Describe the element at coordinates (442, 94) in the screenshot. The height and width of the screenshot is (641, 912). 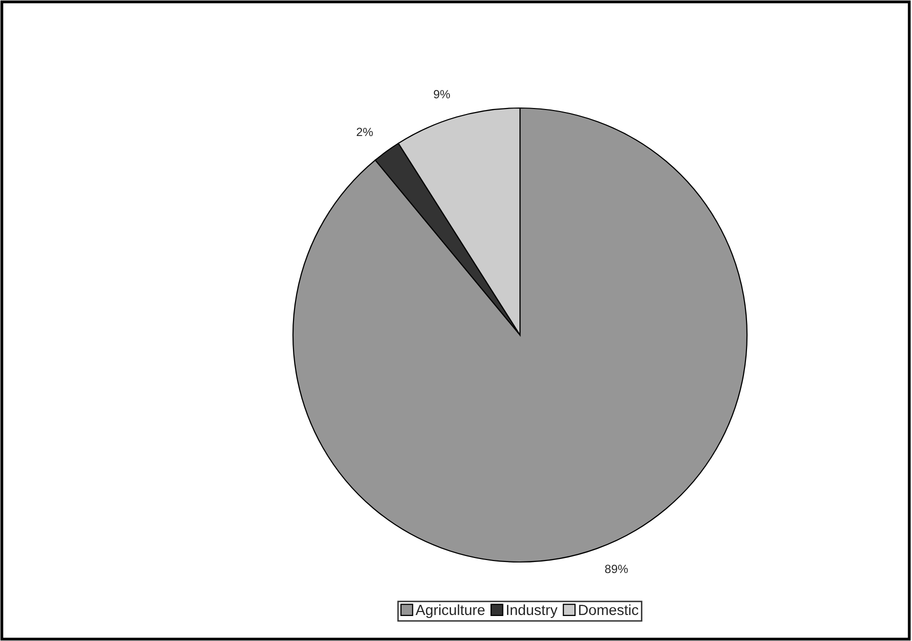
I see `data-label: 9%` at that location.